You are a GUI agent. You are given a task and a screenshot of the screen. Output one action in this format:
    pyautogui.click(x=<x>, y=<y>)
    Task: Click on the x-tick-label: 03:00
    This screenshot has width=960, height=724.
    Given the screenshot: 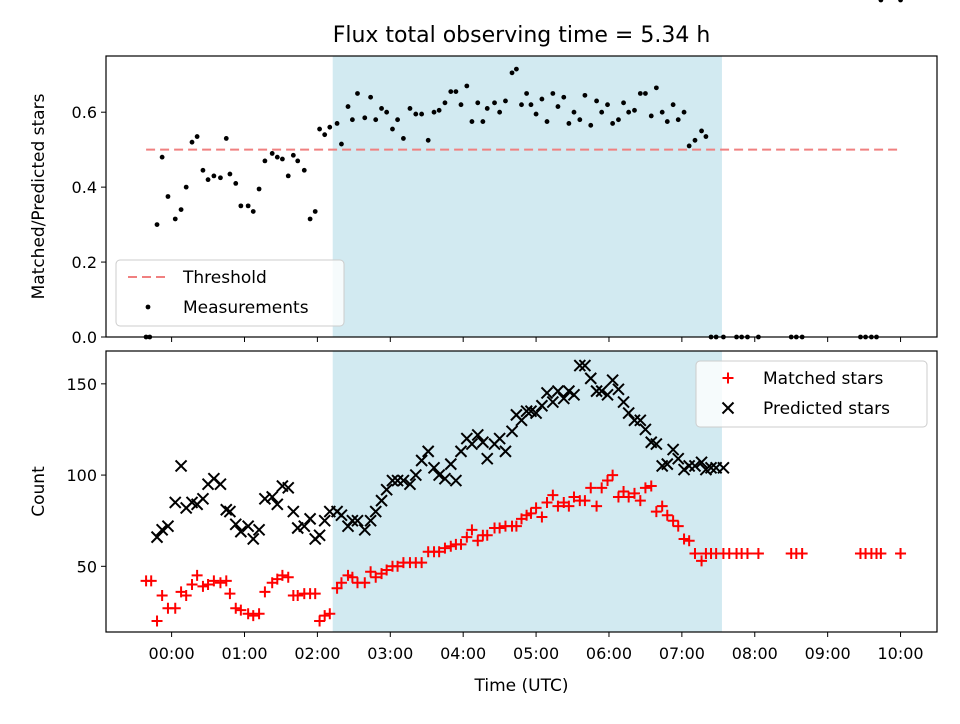 What is the action you would take?
    pyautogui.click(x=390, y=653)
    